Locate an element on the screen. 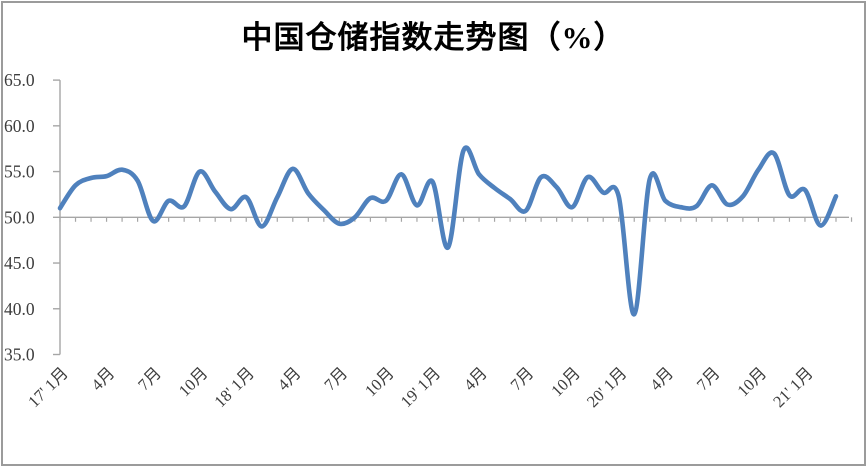 The width and height of the screenshot is (867, 467). y-axis is located at coordinates (57, 217).